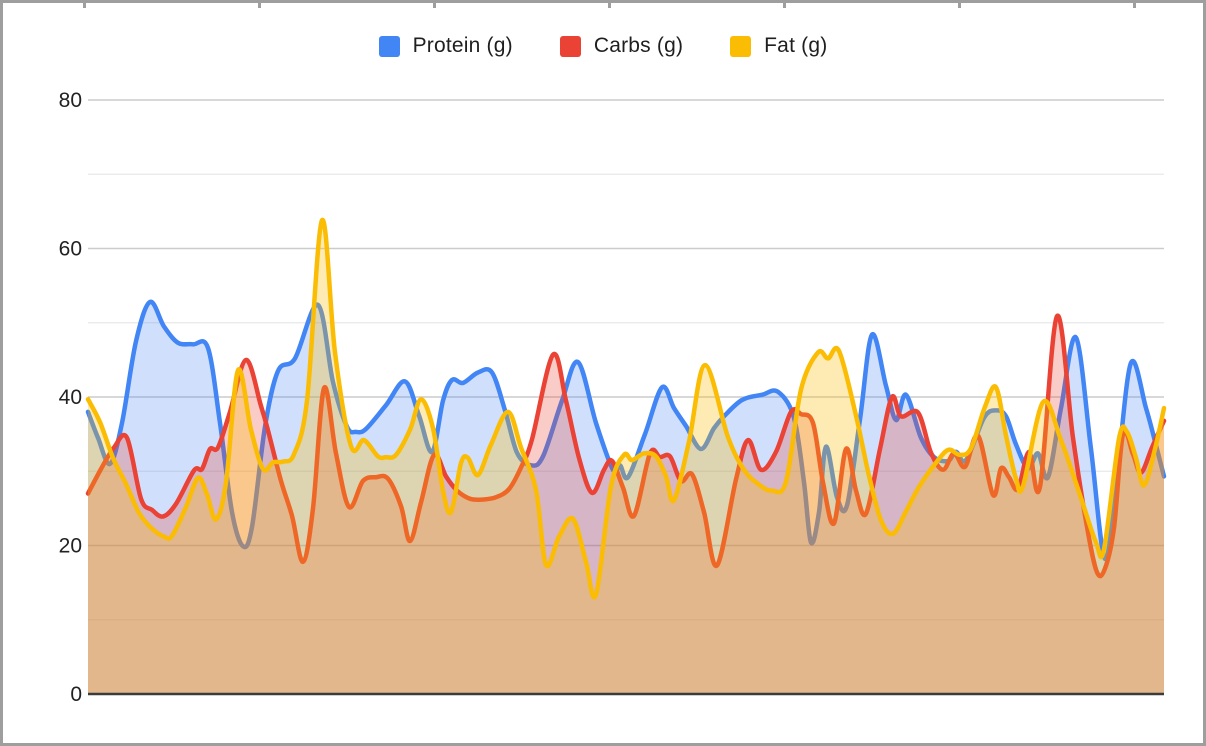 The height and width of the screenshot is (746, 1206). What do you see at coordinates (70, 546) in the screenshot?
I see `y-tick-label: 20` at bounding box center [70, 546].